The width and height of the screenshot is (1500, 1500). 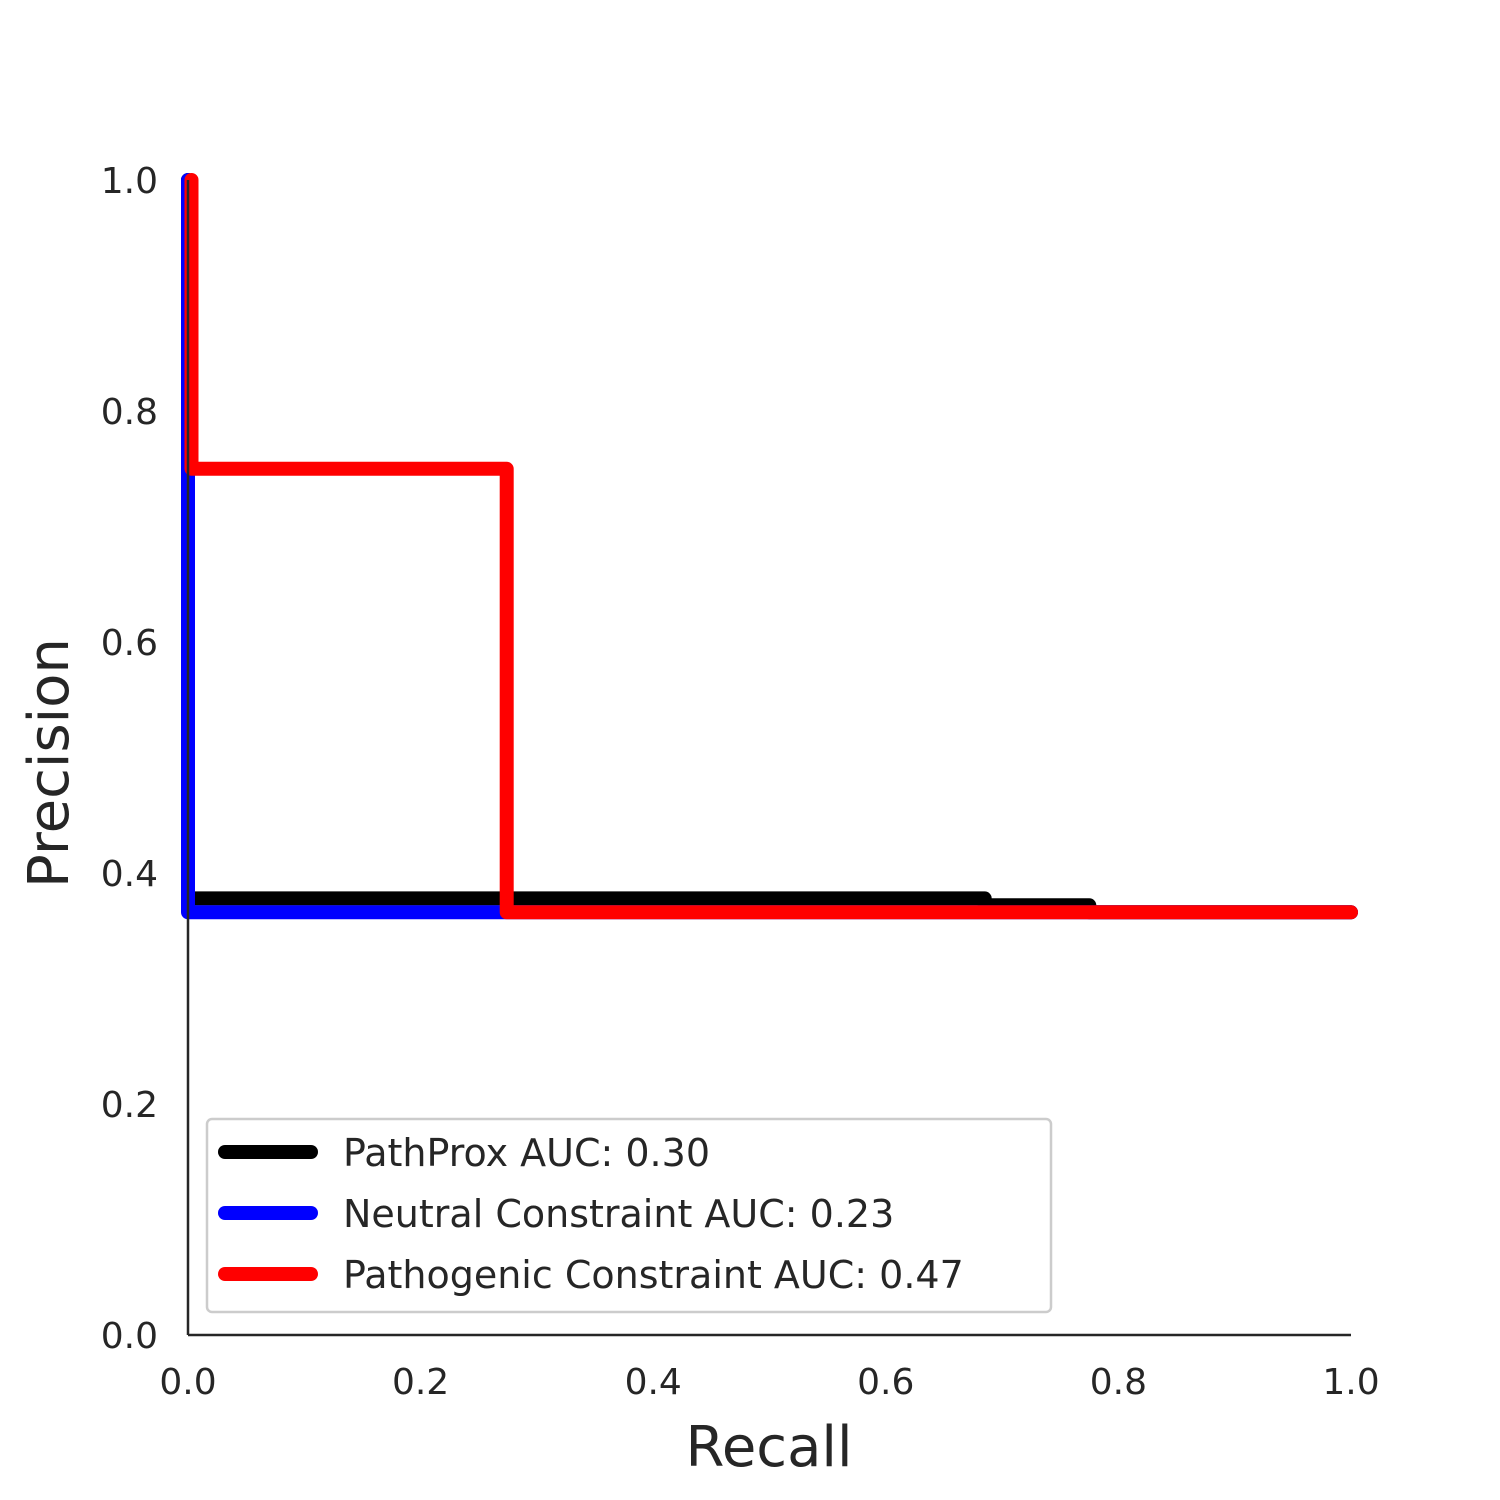 I want to click on x-tick-label: 0.2, so click(x=420, y=1382).